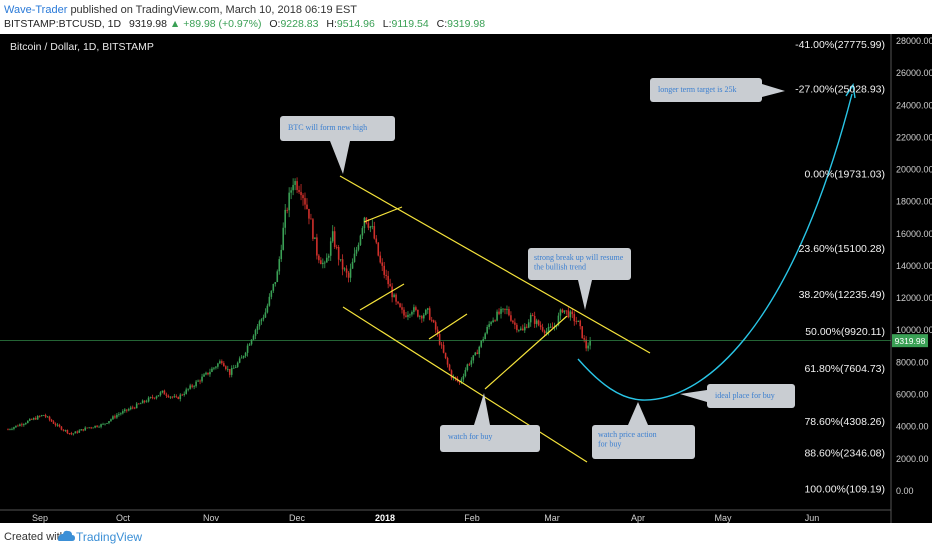  Describe the element at coordinates (842, 249) in the screenshot. I see `fib-level-label: 23.60%(15100.28)` at that location.